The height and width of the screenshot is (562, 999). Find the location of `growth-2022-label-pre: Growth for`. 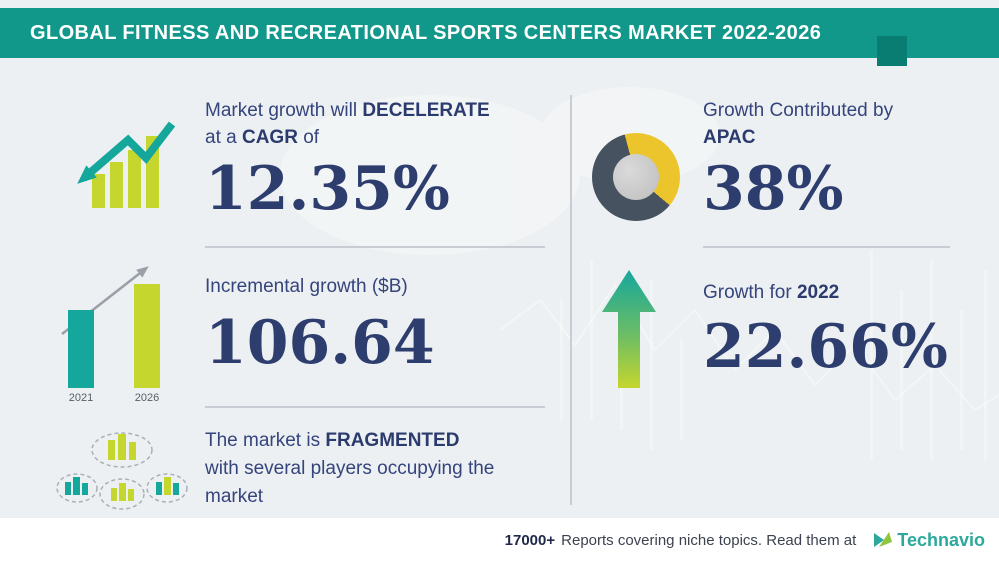

growth-2022-label-pre: Growth for is located at coordinates (750, 292).